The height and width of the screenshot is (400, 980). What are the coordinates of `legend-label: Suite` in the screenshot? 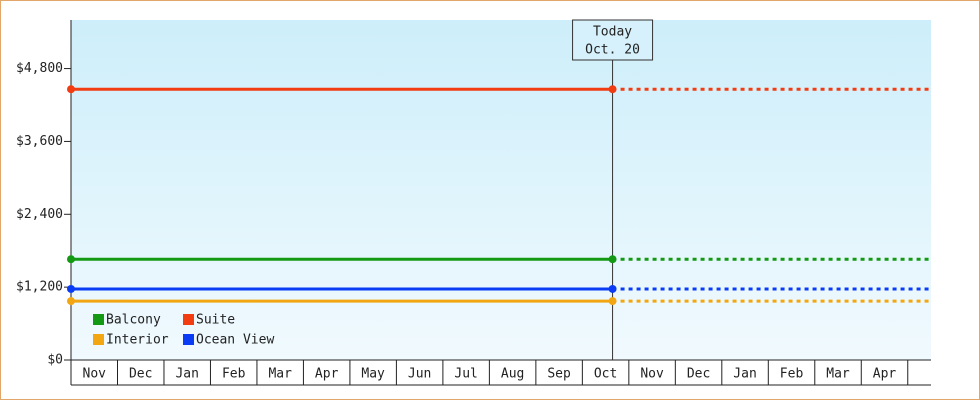 It's located at (215, 320).